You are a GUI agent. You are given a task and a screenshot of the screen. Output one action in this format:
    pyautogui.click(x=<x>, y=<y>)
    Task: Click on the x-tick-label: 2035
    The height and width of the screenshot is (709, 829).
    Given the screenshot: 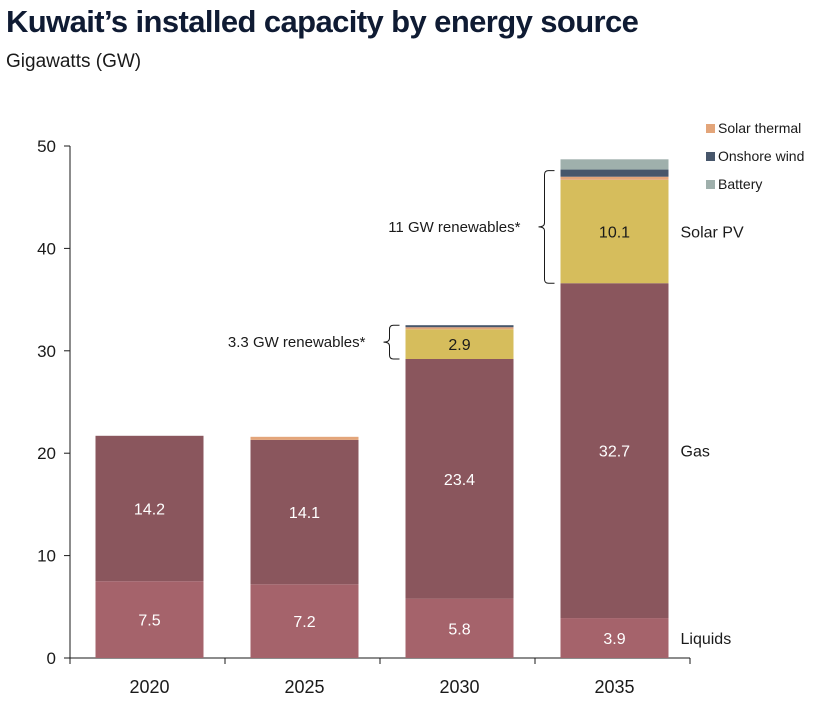 What is the action you would take?
    pyautogui.click(x=614, y=687)
    